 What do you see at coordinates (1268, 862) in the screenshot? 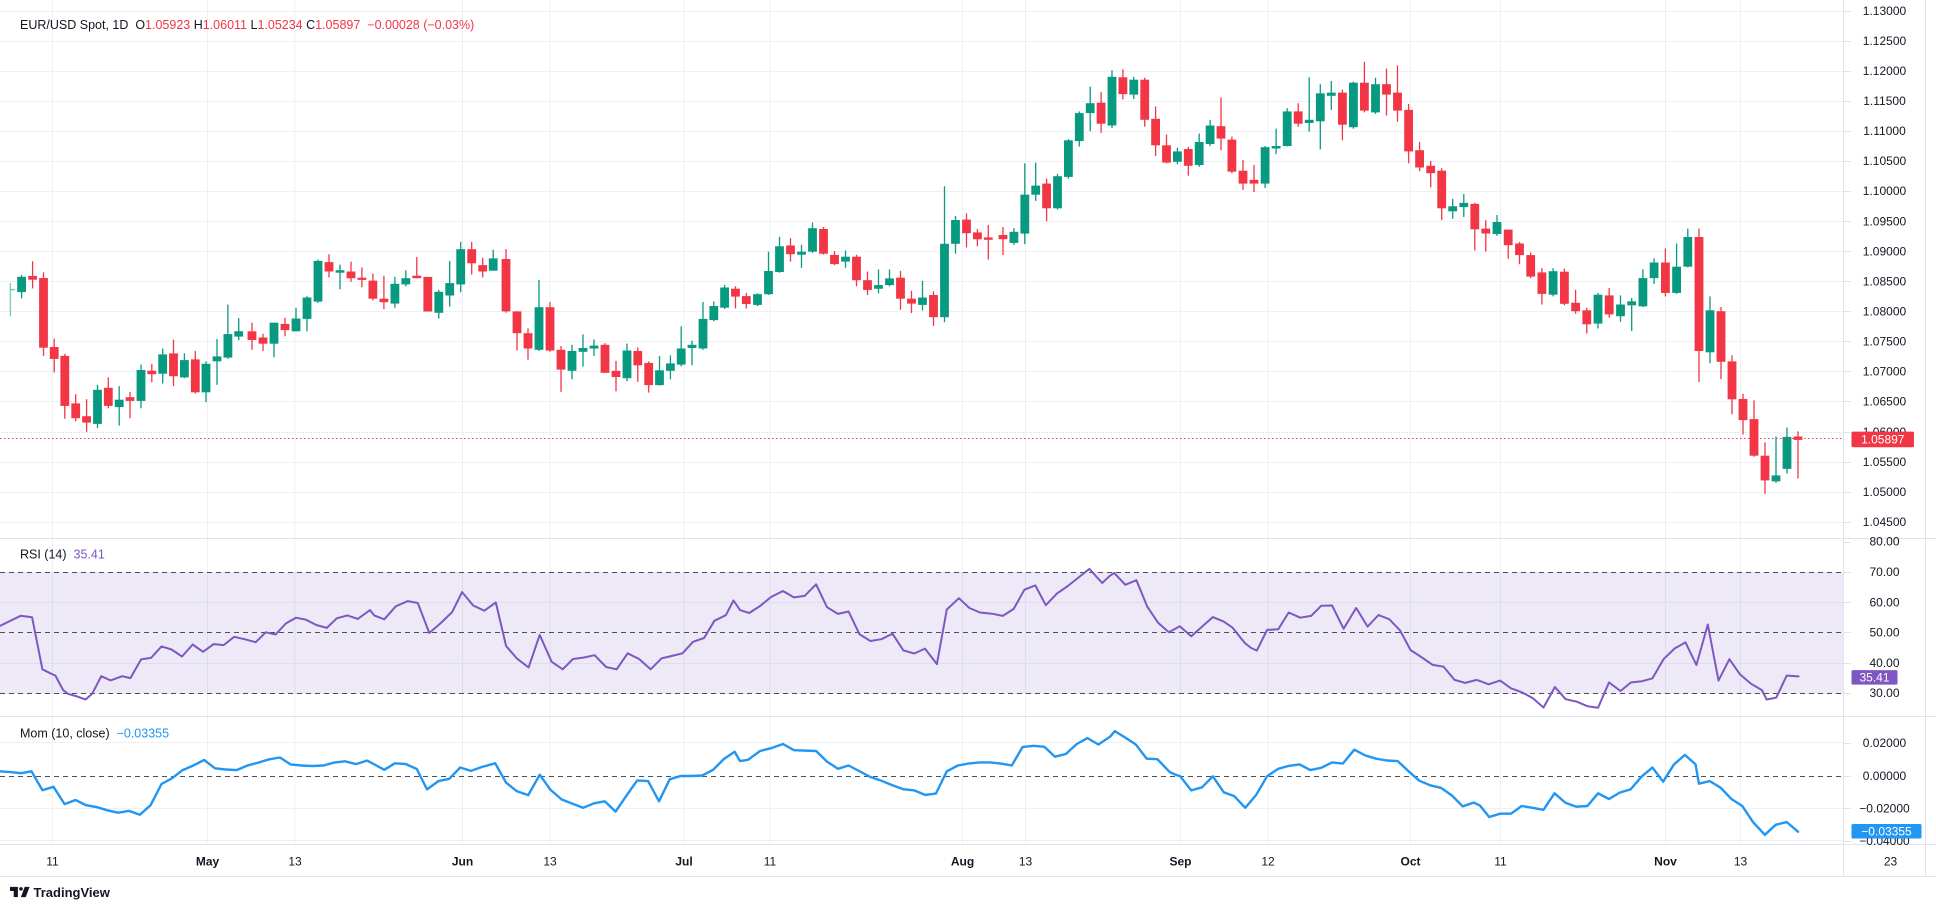
I see `svg-text: 12` at bounding box center [1268, 862].